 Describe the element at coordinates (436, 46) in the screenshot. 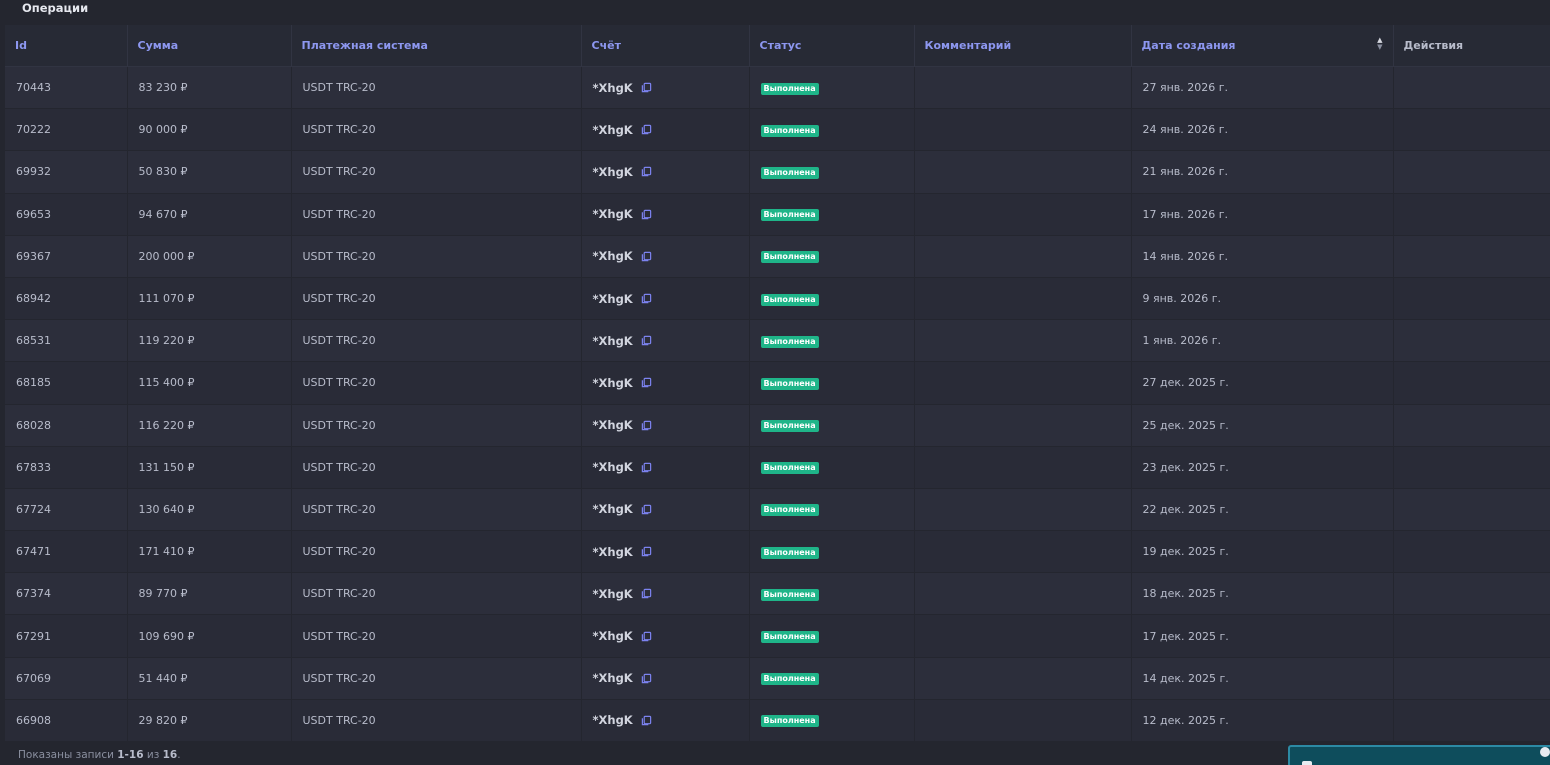

I see `column-header-payment-system: Платежная система` at that location.